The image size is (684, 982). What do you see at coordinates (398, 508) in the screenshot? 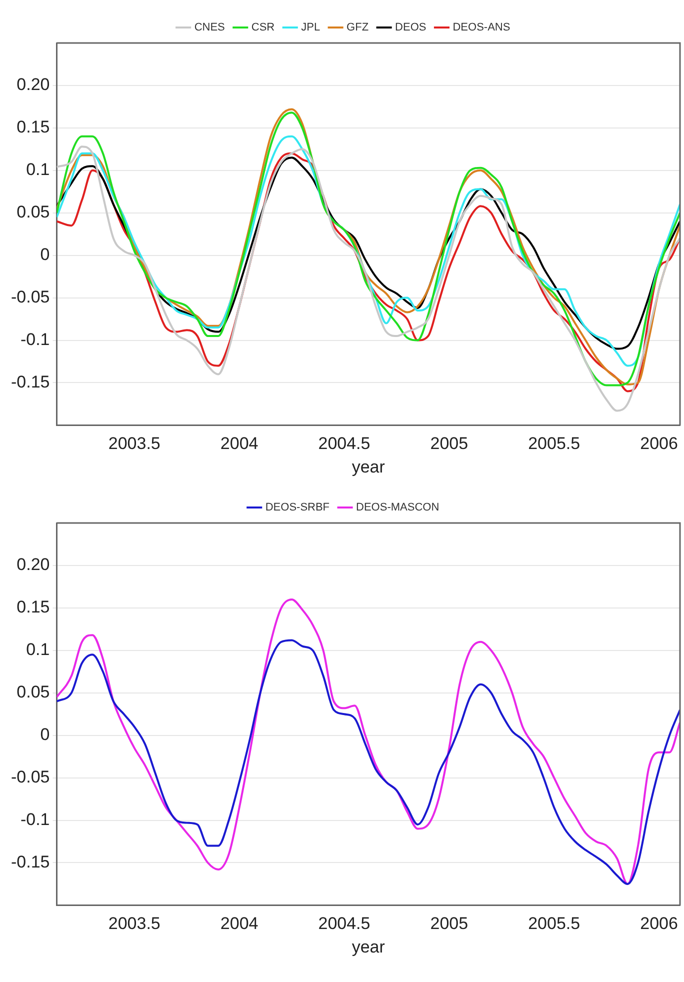
I see `legend-label: DEOS-MASCON` at bounding box center [398, 508].